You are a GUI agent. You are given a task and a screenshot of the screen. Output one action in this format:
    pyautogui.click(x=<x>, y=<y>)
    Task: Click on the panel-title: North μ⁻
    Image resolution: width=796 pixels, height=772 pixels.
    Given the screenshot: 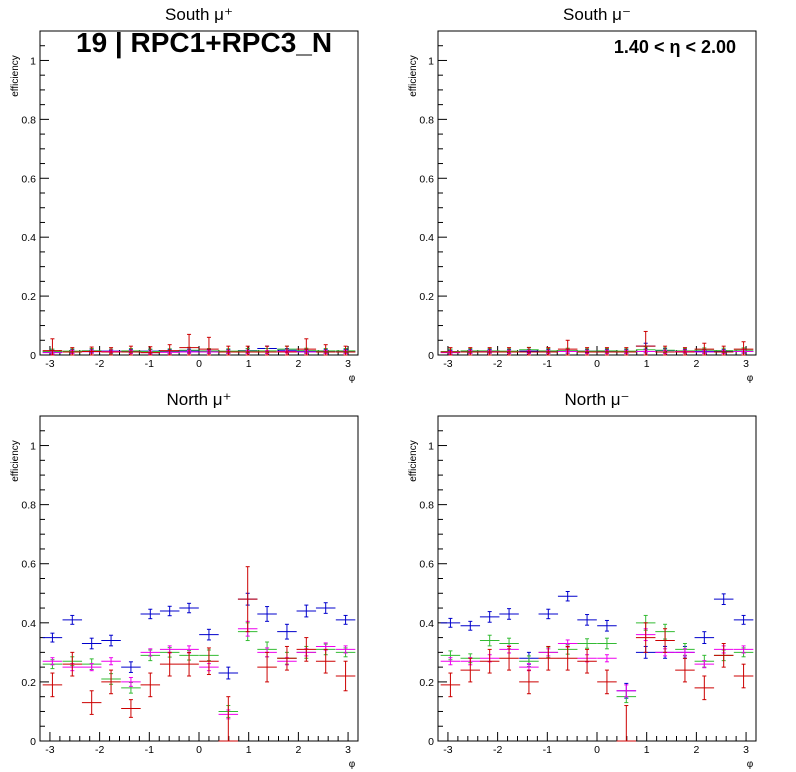 What is the action you would take?
    pyautogui.click(x=596, y=399)
    